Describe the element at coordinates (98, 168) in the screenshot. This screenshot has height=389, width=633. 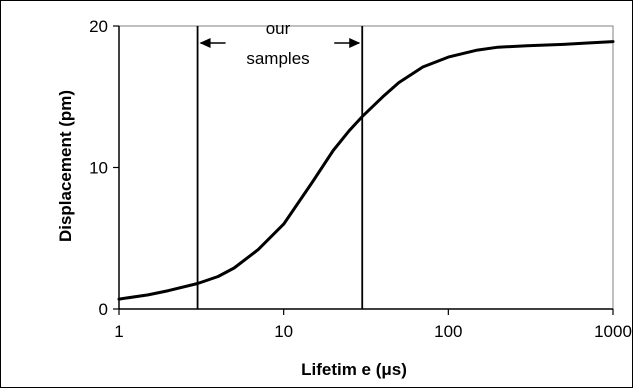
I see `y-tick-label: 10` at that location.